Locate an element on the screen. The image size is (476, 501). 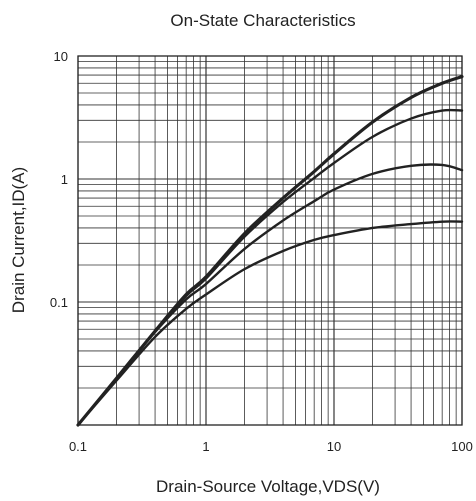
x-tick-label: 0.1 is located at coordinates (78, 446).